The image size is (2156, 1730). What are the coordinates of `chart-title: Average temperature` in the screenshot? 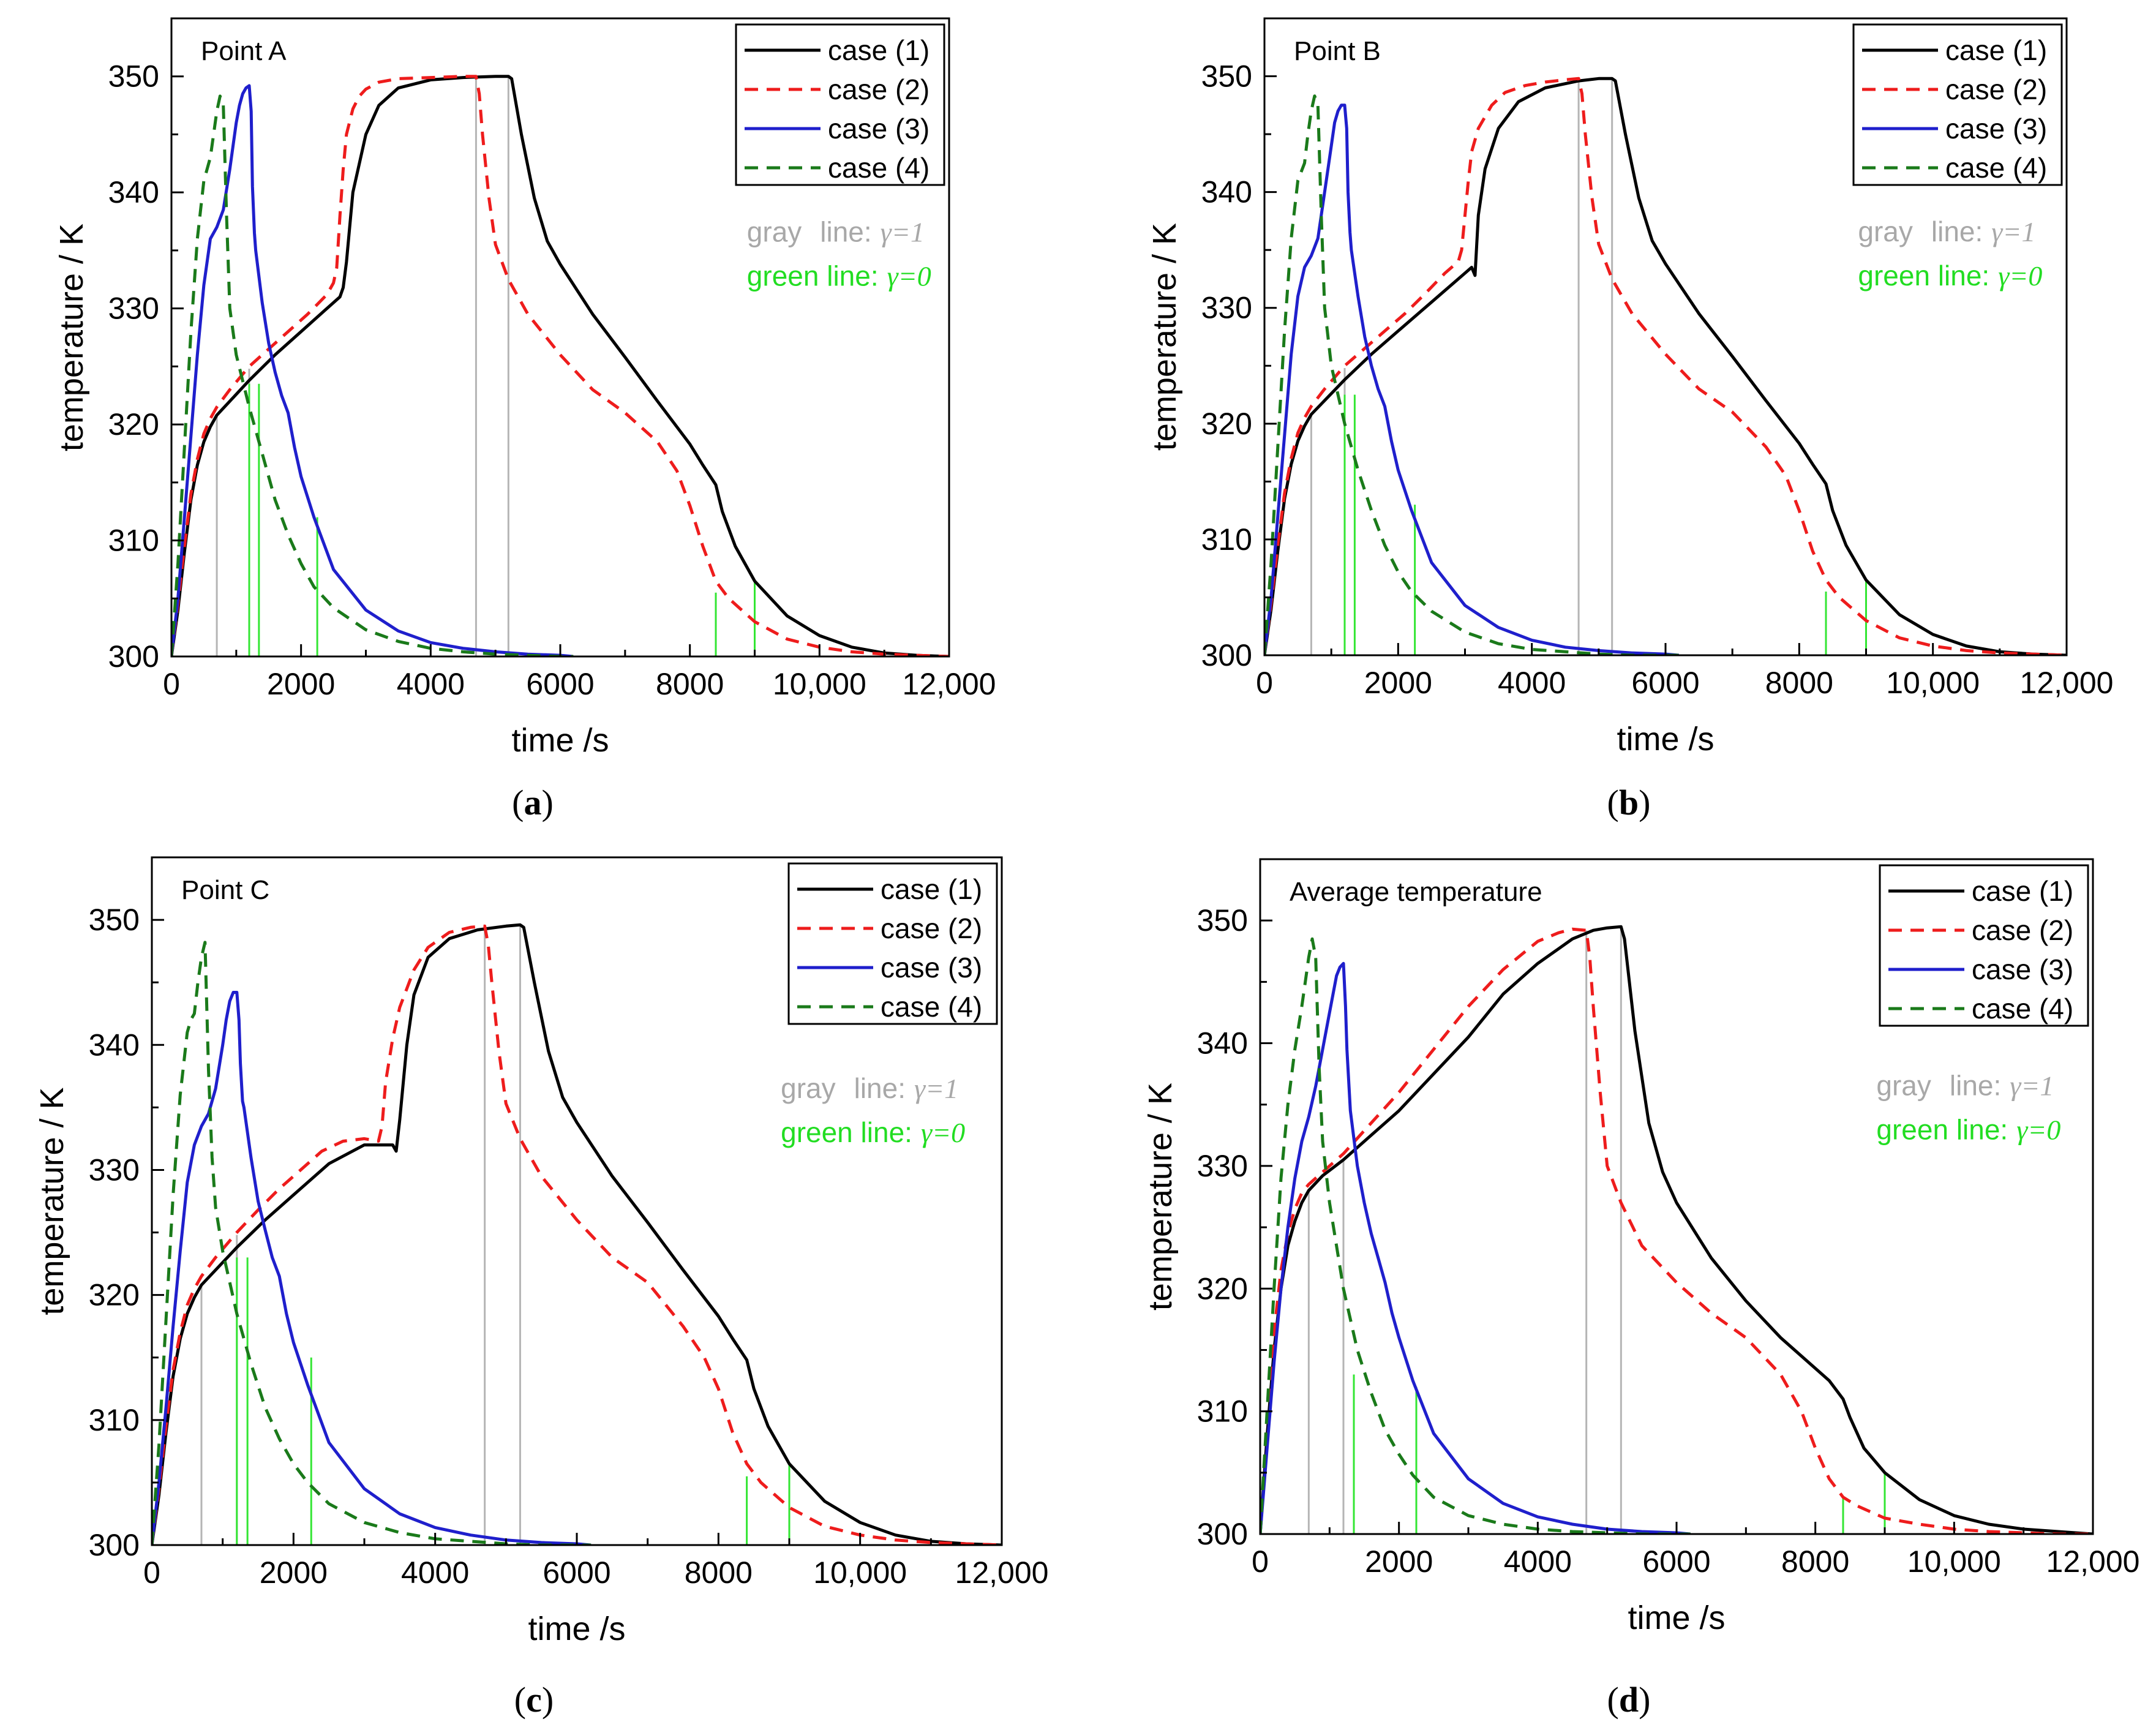 It's located at (1416, 892).